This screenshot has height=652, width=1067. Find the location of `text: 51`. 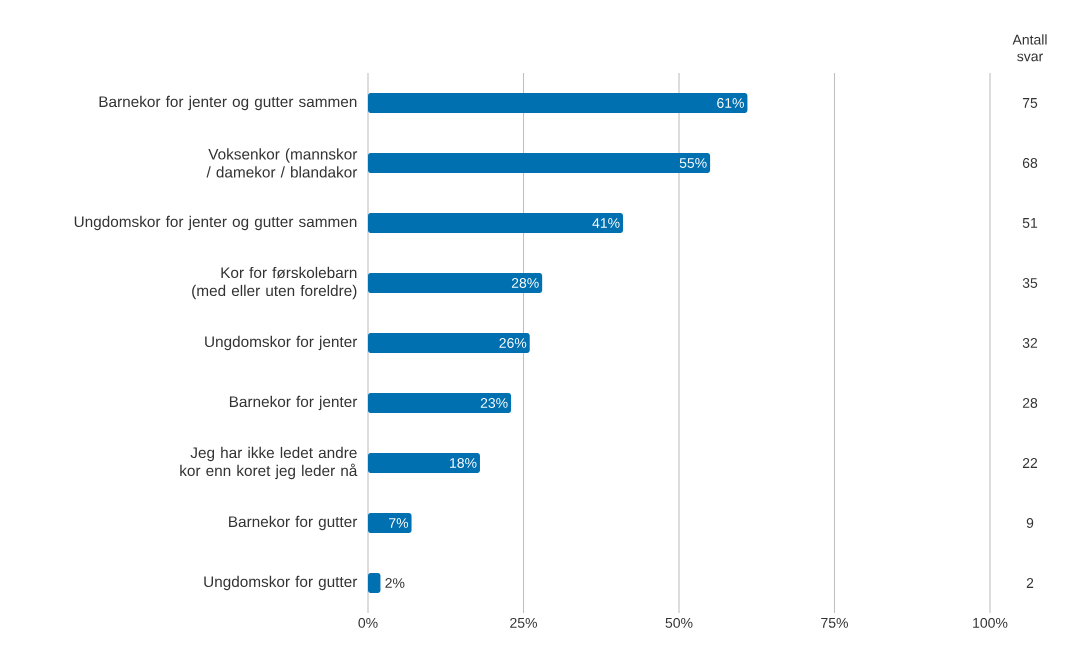

text: 51 is located at coordinates (1030, 223).